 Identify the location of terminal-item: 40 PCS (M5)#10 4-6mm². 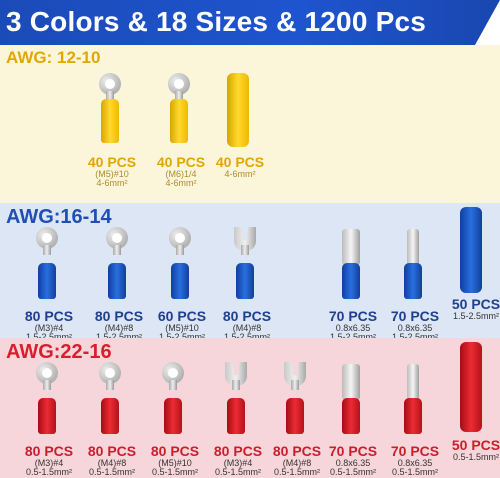
(112, 131).